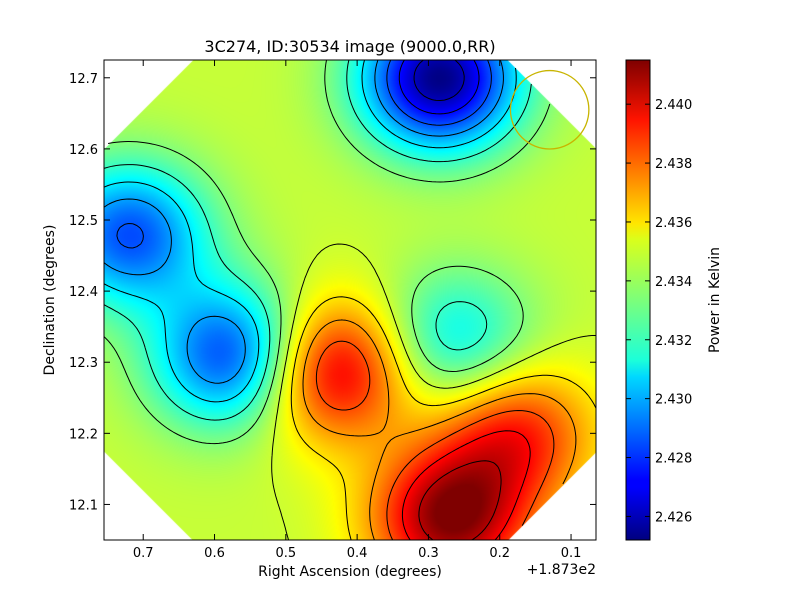 Image resolution: width=800 pixels, height=600 pixels. Describe the element at coordinates (673, 282) in the screenshot. I see `colorbar-tick-label-4: 2.434` at that location.